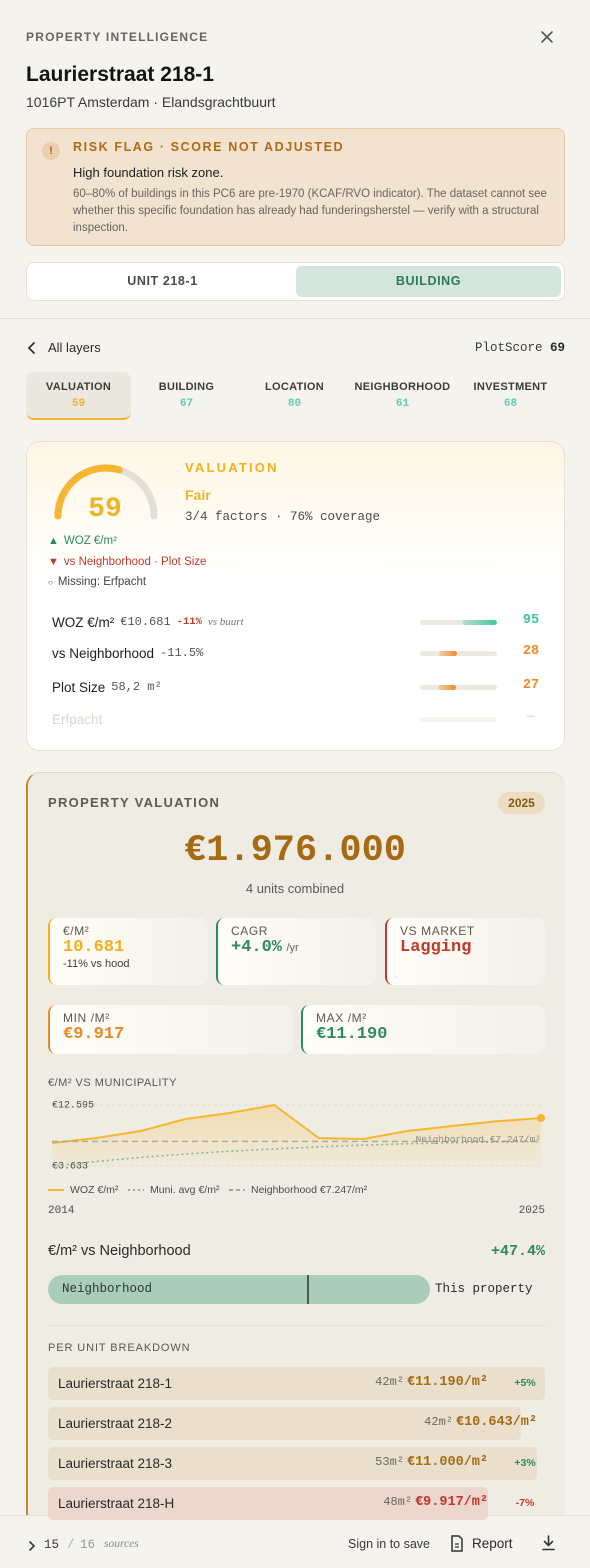 The height and width of the screenshot is (1568, 590). Describe the element at coordinates (145, 622) in the screenshot. I see `factor-value: €10.681` at that location.